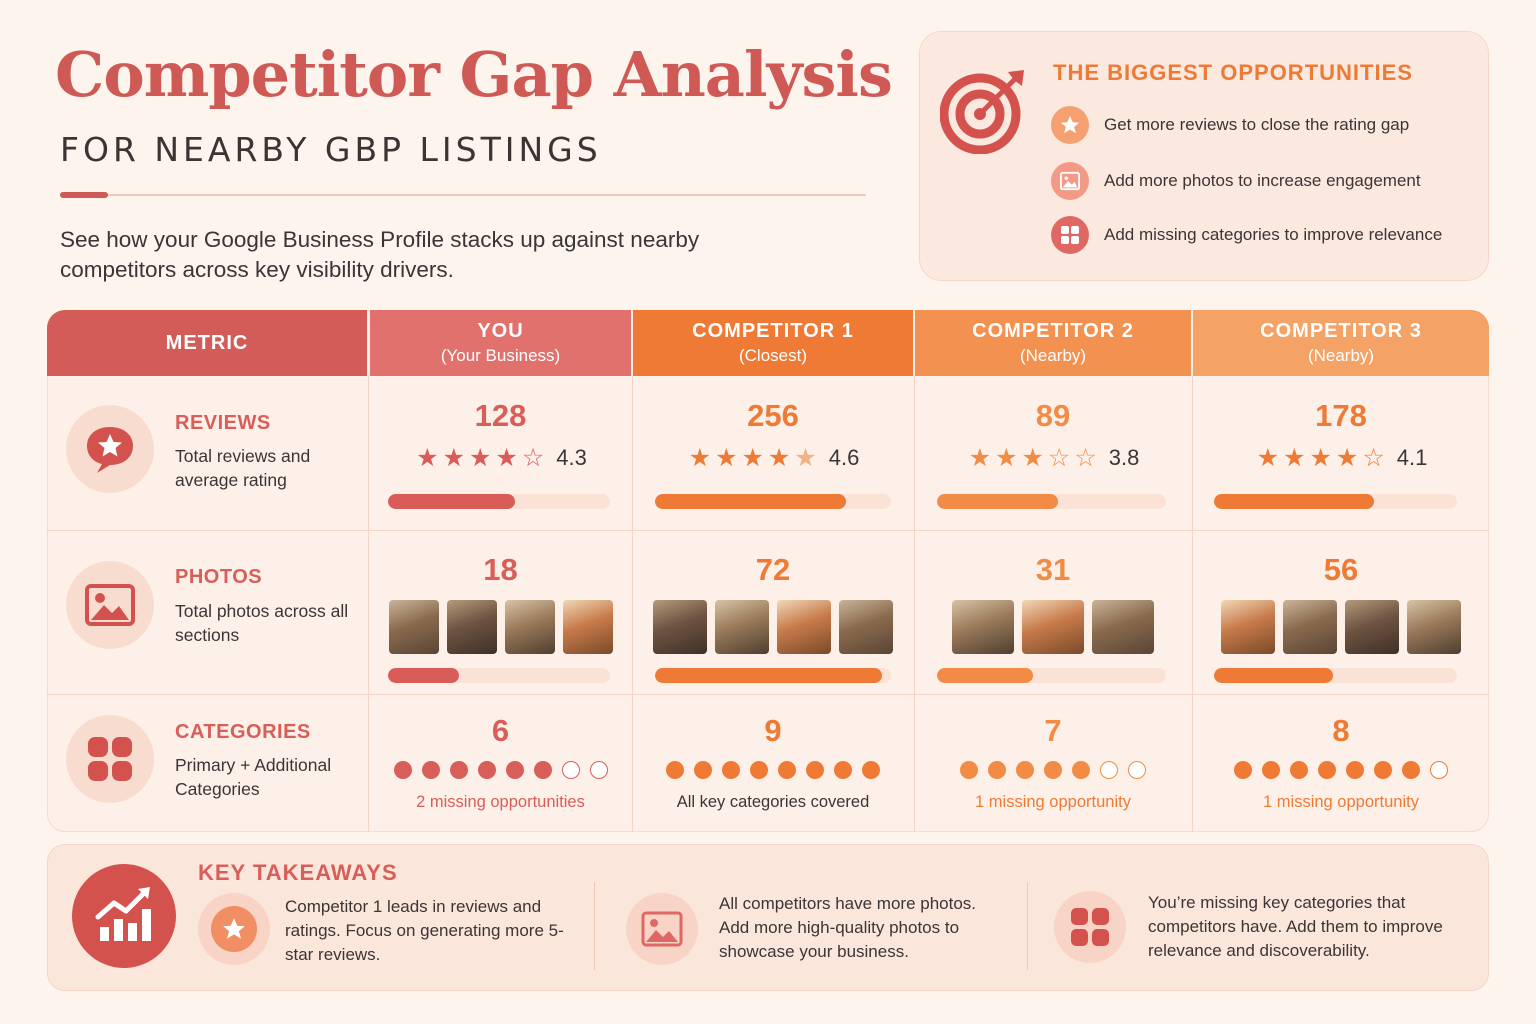 The image size is (1536, 1024). What do you see at coordinates (1262, 180) in the screenshot?
I see `opportunity-text: Add more photos to increase engagement` at bounding box center [1262, 180].